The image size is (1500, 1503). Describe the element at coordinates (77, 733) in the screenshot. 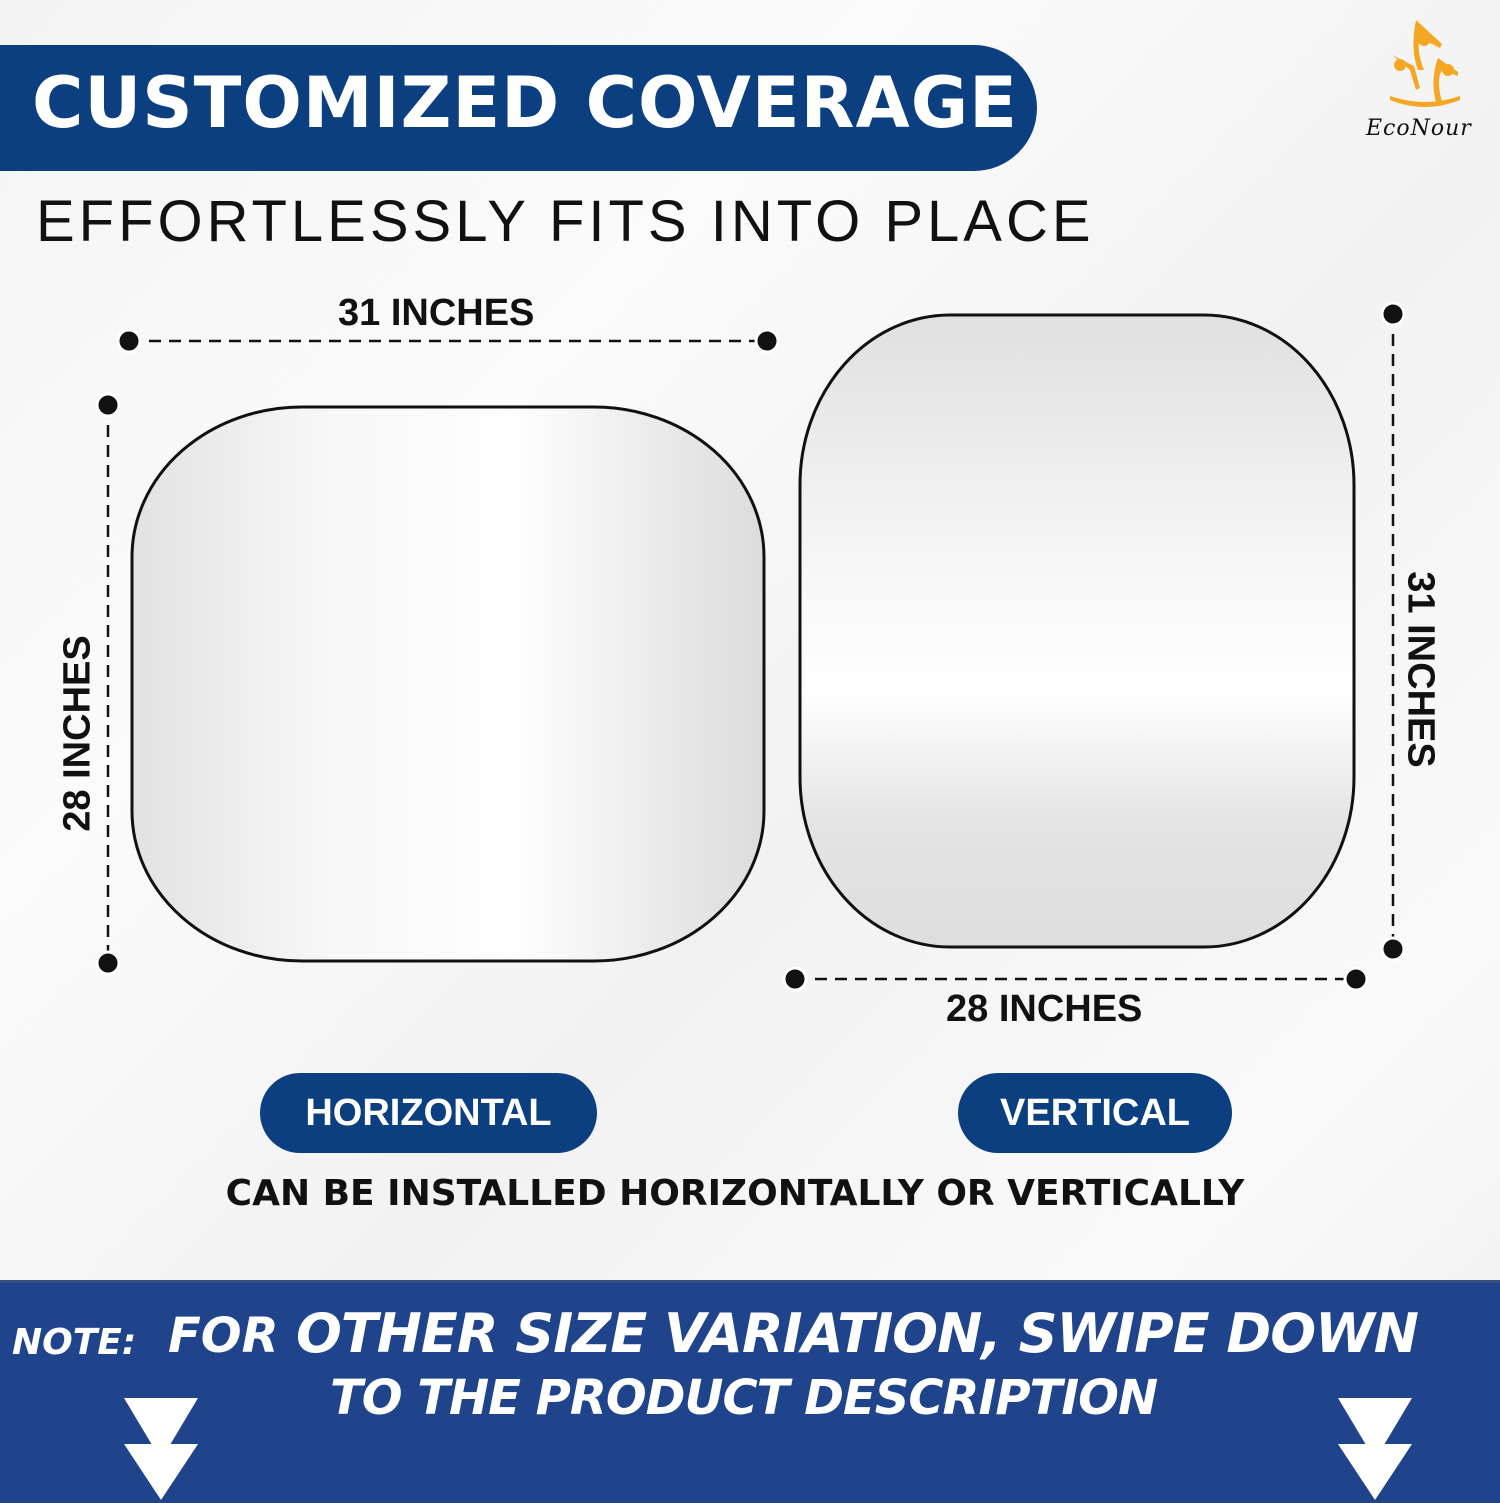

I see `horizontal-height-label: 28 INCHES` at that location.